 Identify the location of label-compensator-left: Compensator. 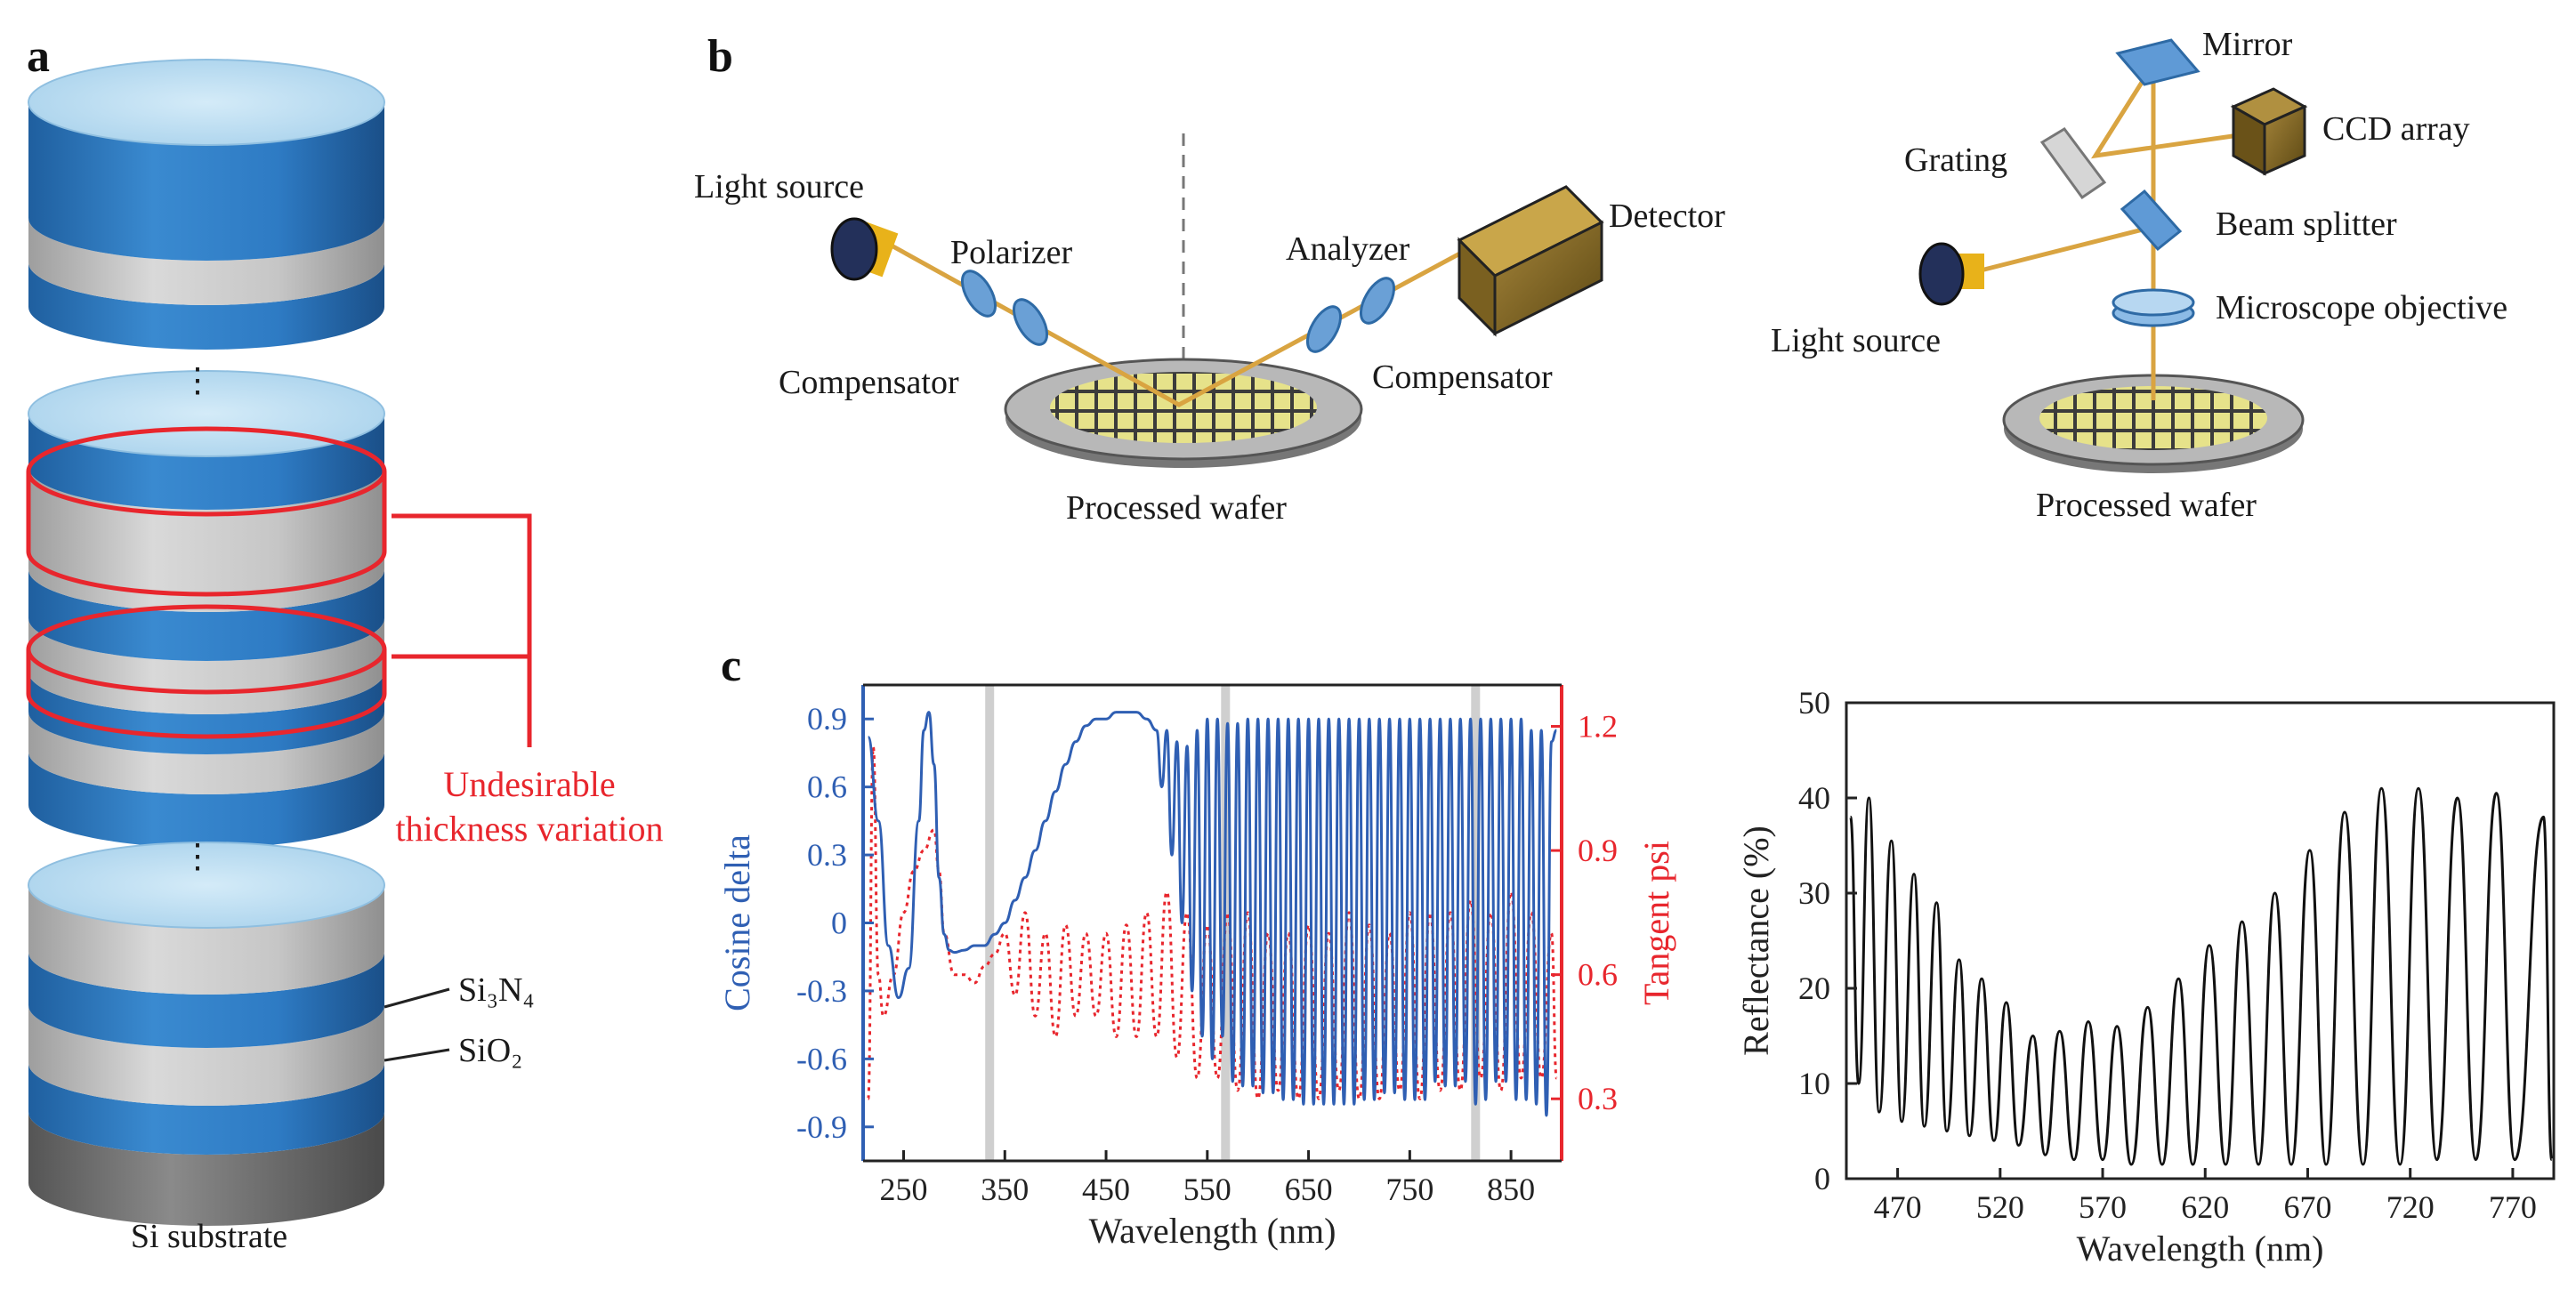
(869, 383).